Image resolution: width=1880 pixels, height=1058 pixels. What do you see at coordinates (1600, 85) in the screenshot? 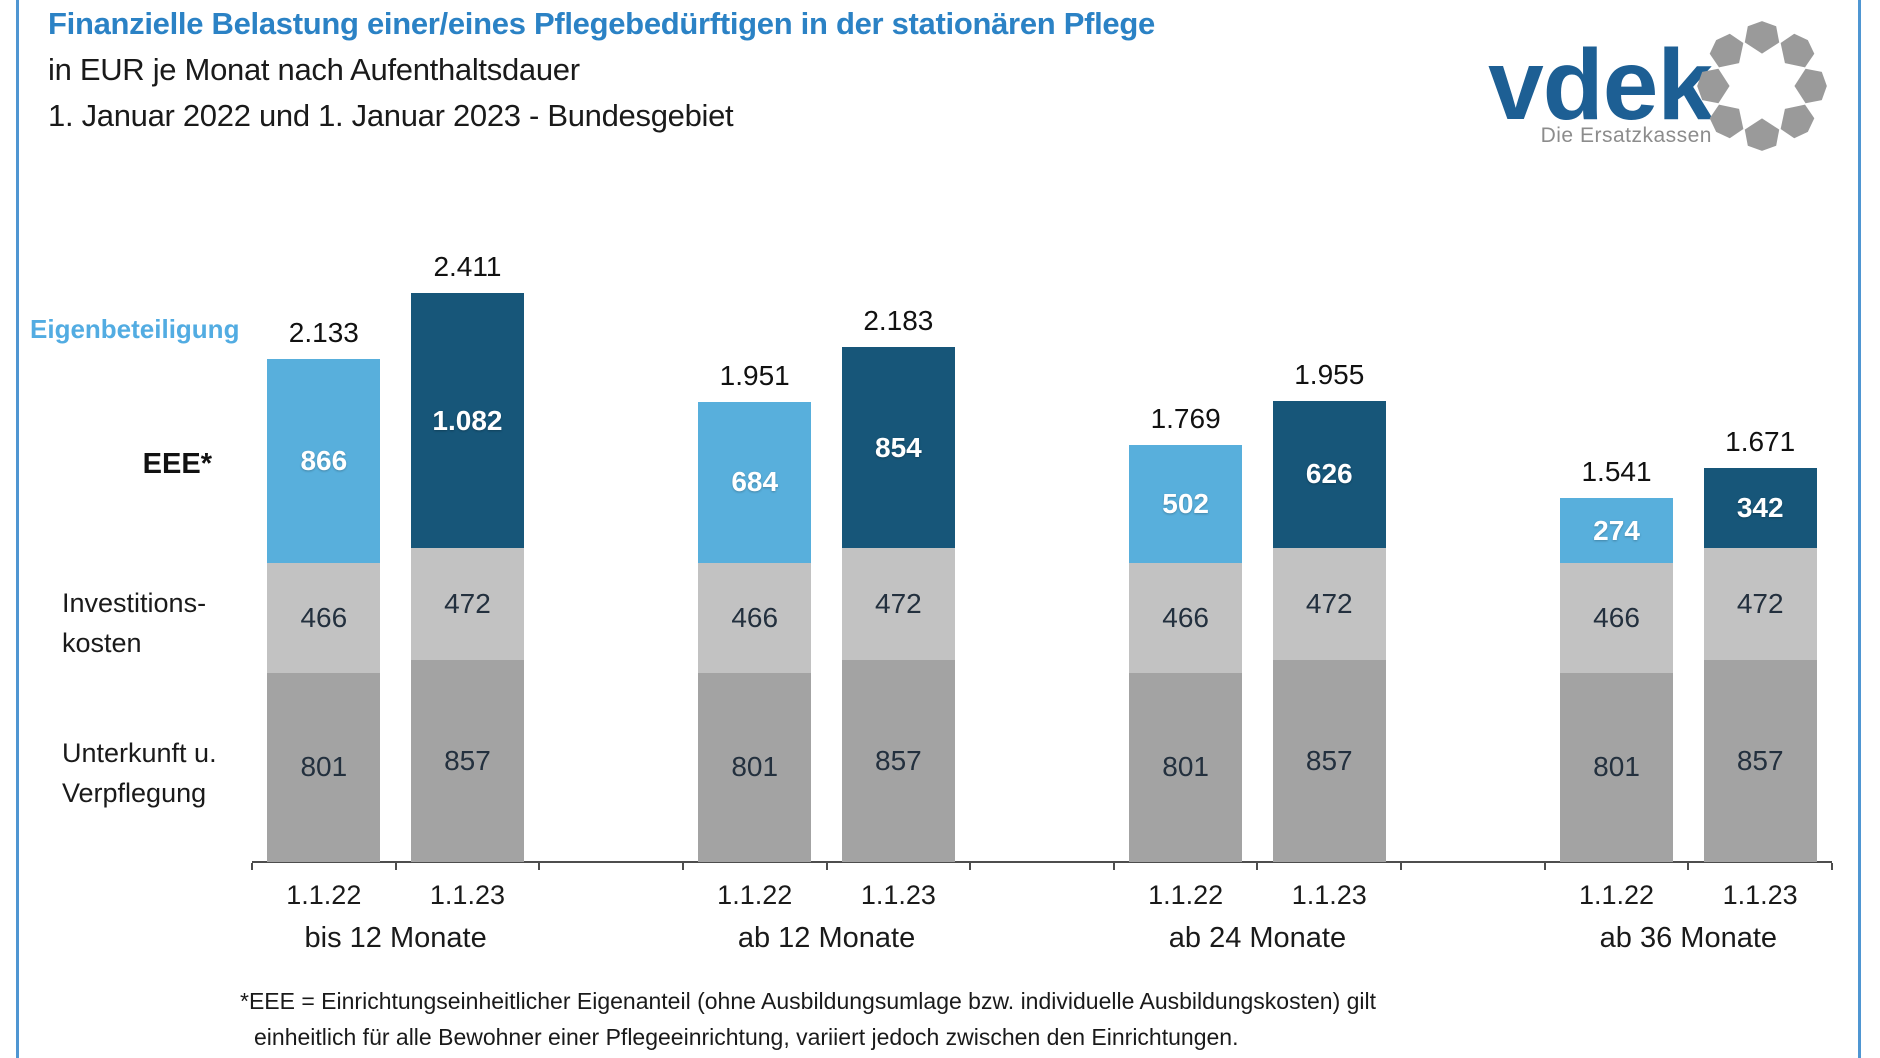
I see `vdek-wordmark: vdek` at bounding box center [1600, 85].